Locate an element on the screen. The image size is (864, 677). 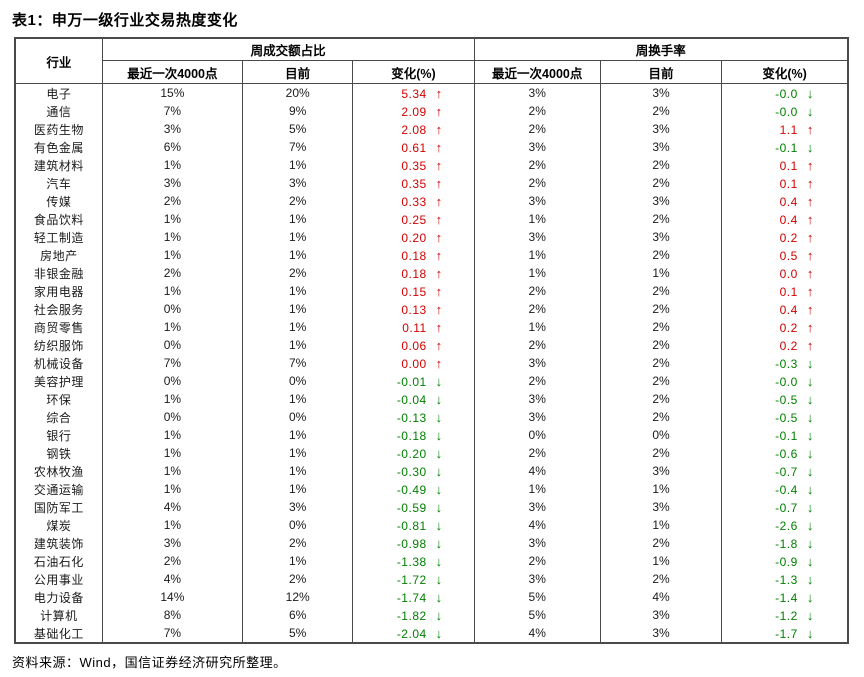
turn-change-cell: -0.7 ↓ is located at coordinates (785, 471).